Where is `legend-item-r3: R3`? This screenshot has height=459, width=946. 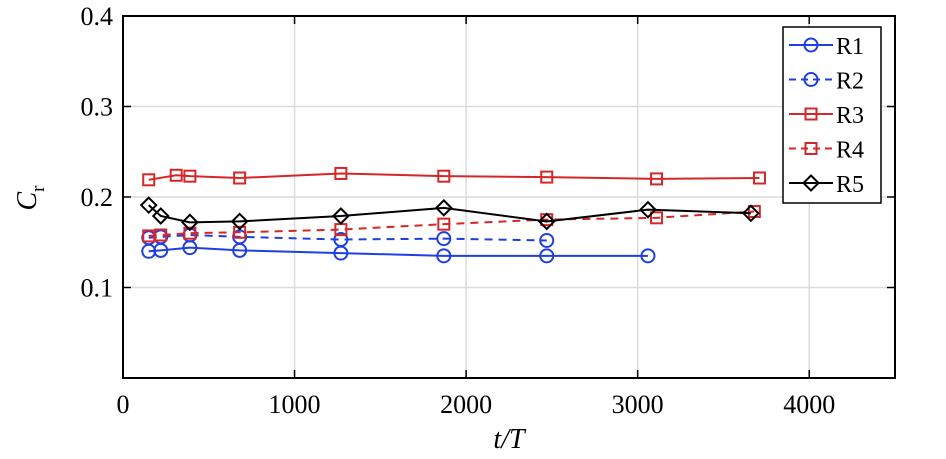
legend-item-r3: R3 is located at coordinates (826, 116).